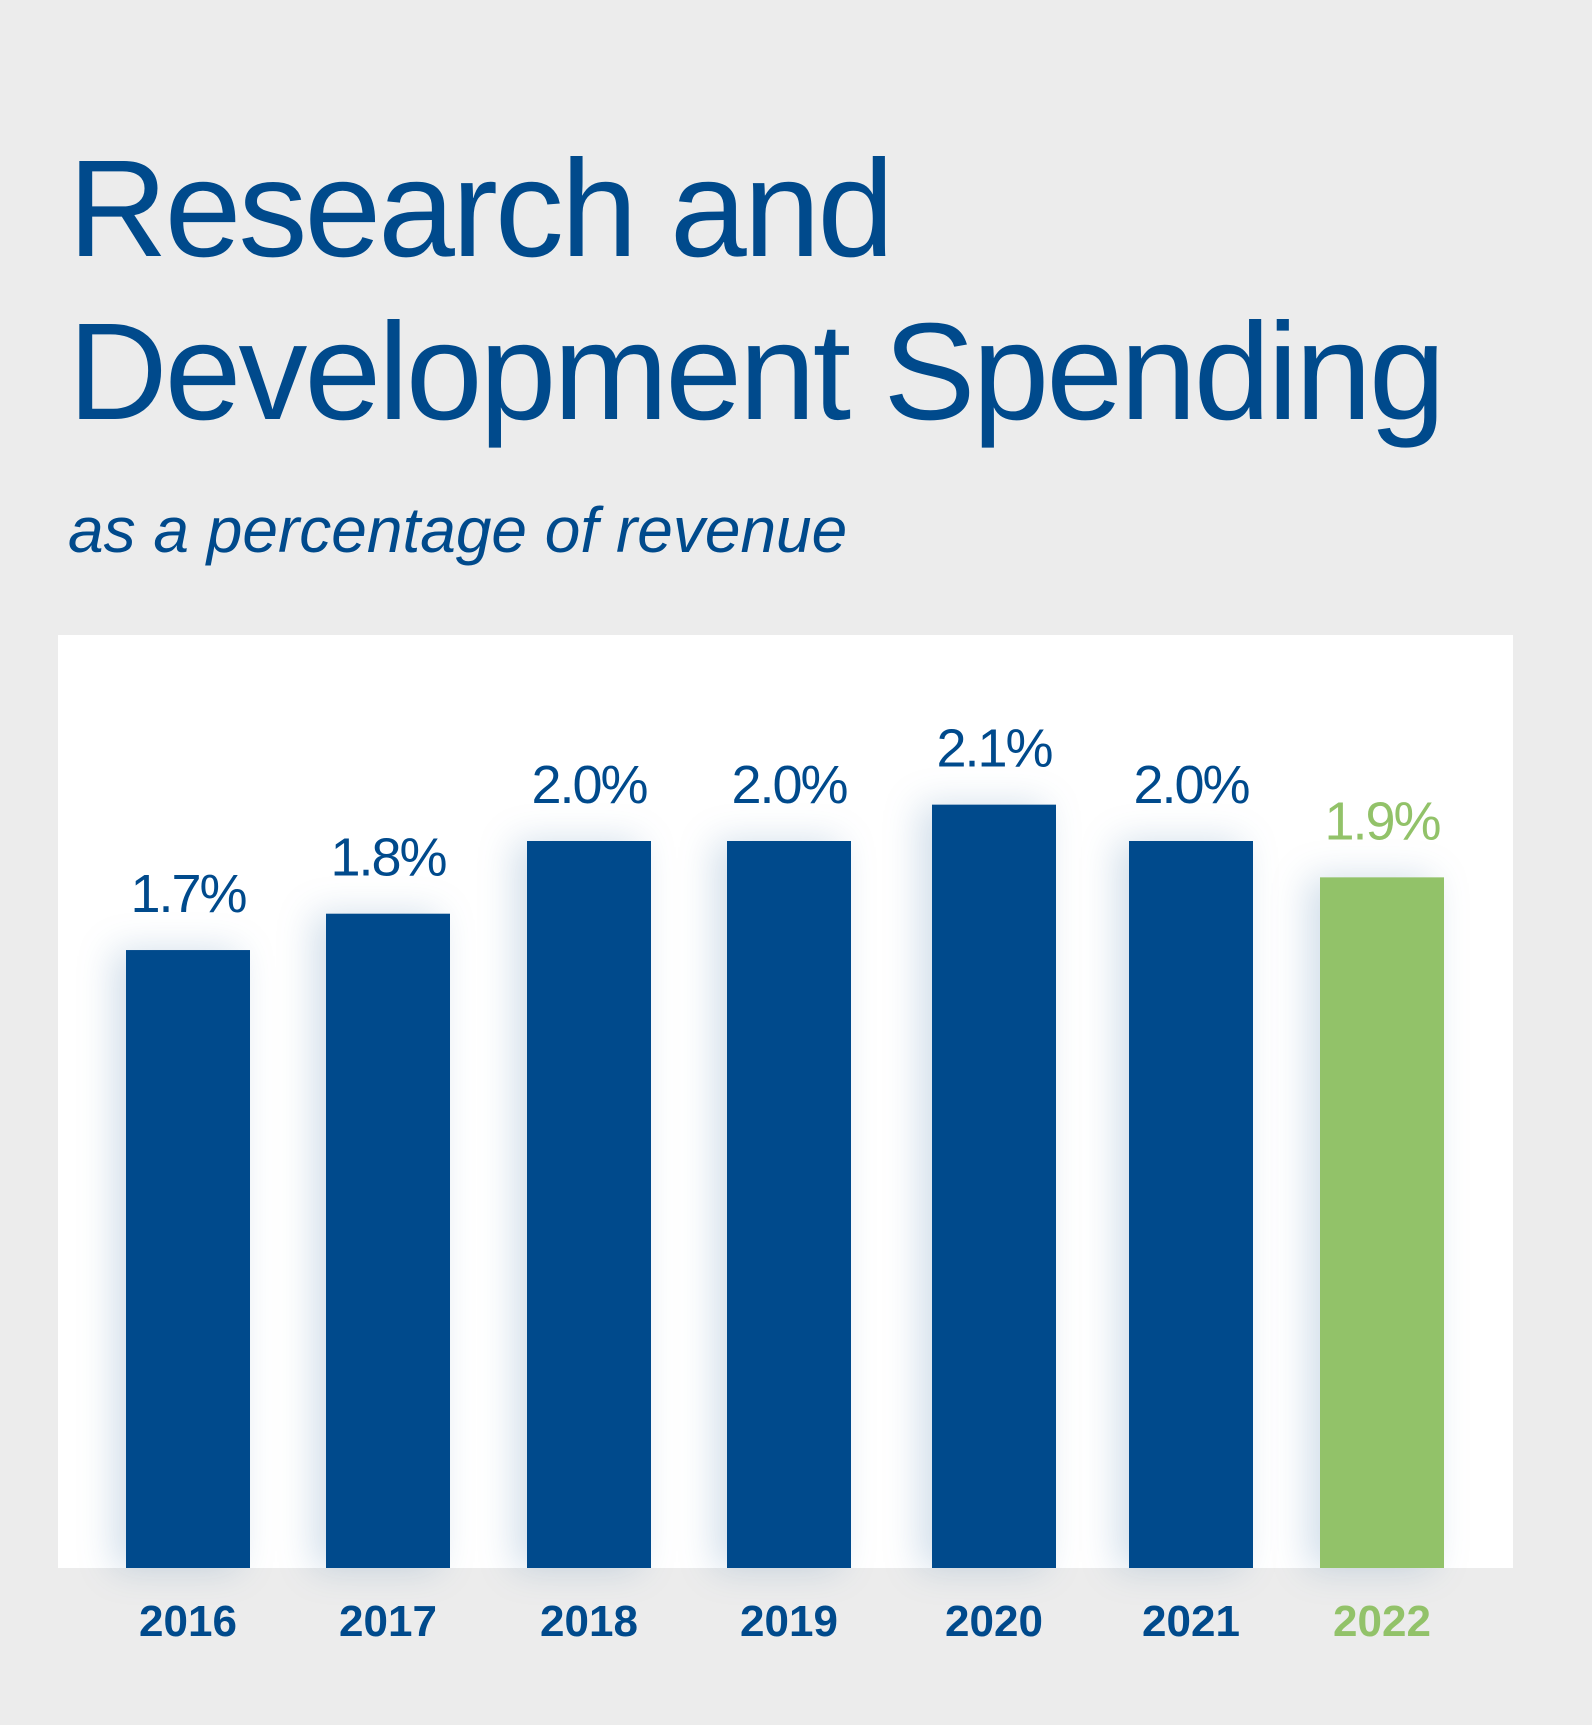 This screenshot has height=1725, width=1592. Describe the element at coordinates (789, 1621) in the screenshot. I see `x-tick-label: 2019` at that location.